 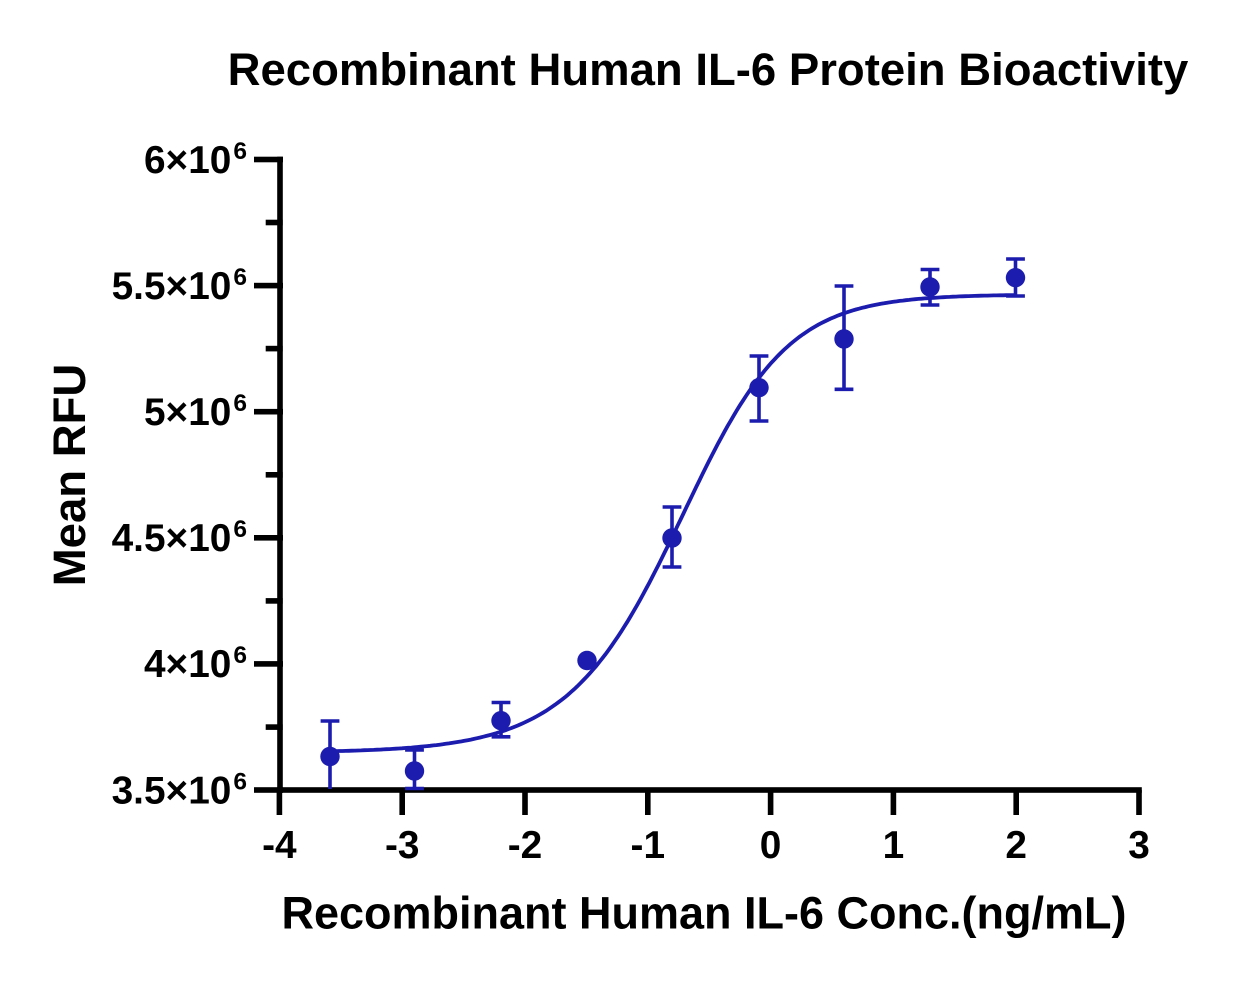 What do you see at coordinates (402, 845) in the screenshot?
I see `svg-text: -3` at bounding box center [402, 845].